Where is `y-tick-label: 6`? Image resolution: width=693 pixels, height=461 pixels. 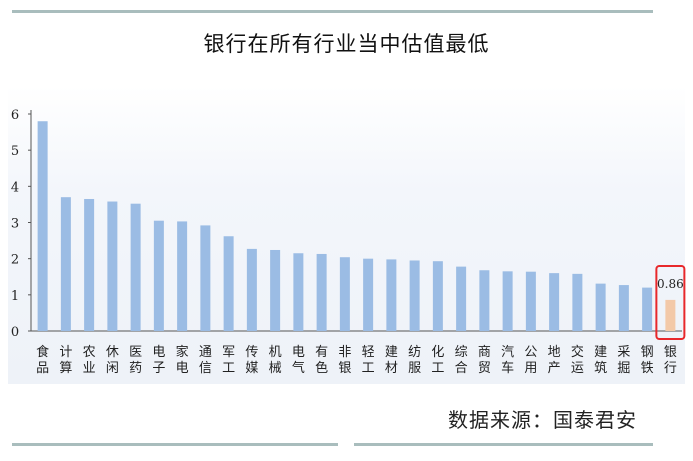 y-tick-label: 6 is located at coordinates (15, 115).